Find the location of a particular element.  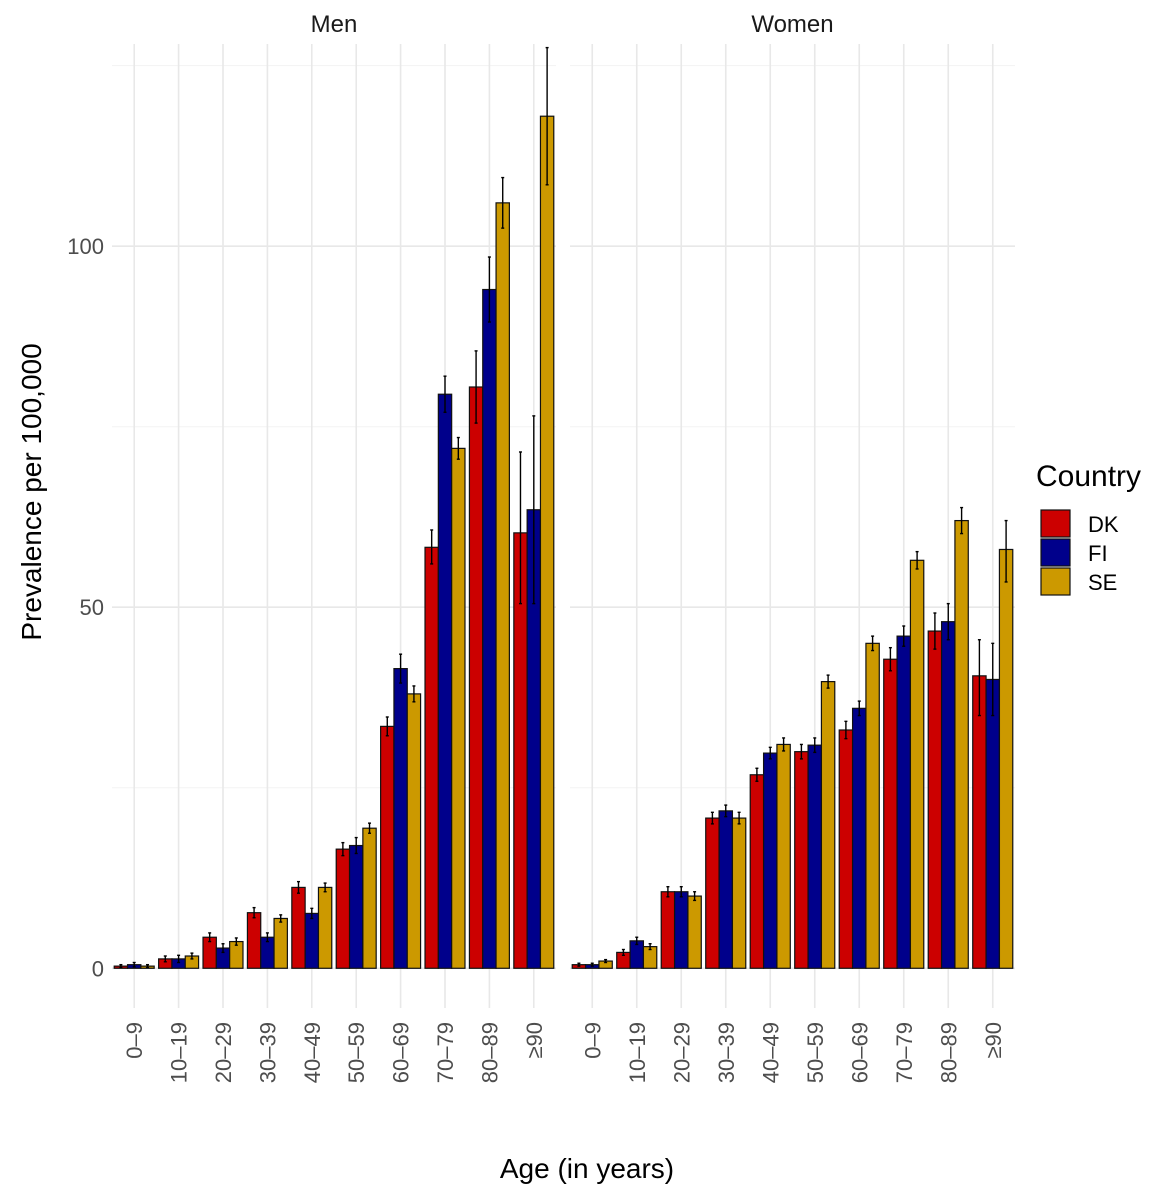

legend-label: FI is located at coordinates (1098, 553).